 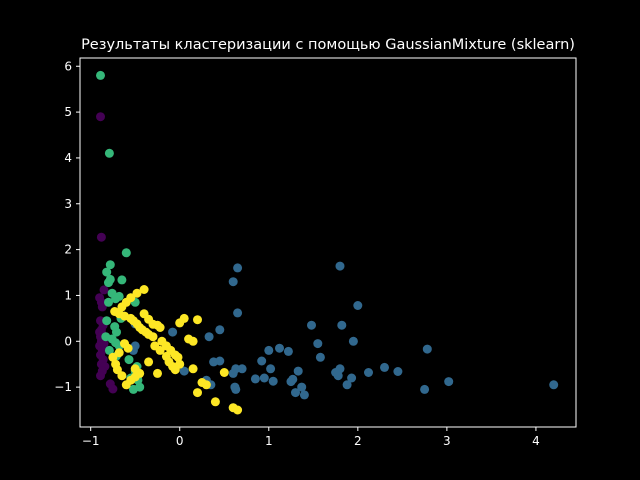 What do you see at coordinates (68, 158) in the screenshot?
I see `y-tick-label: 4` at bounding box center [68, 158].